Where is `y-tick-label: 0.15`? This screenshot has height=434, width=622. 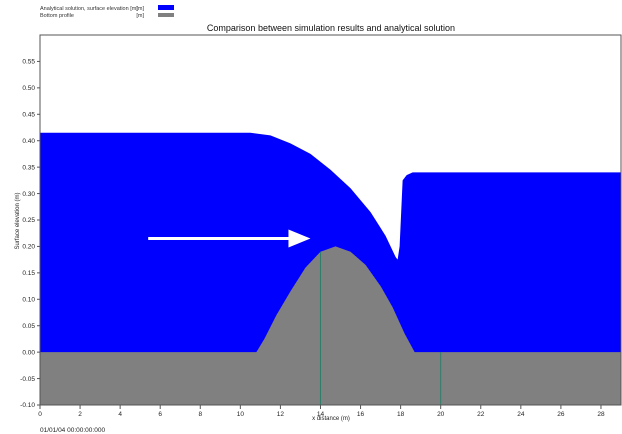 y-tick-label: 0.15 is located at coordinates (28, 273).